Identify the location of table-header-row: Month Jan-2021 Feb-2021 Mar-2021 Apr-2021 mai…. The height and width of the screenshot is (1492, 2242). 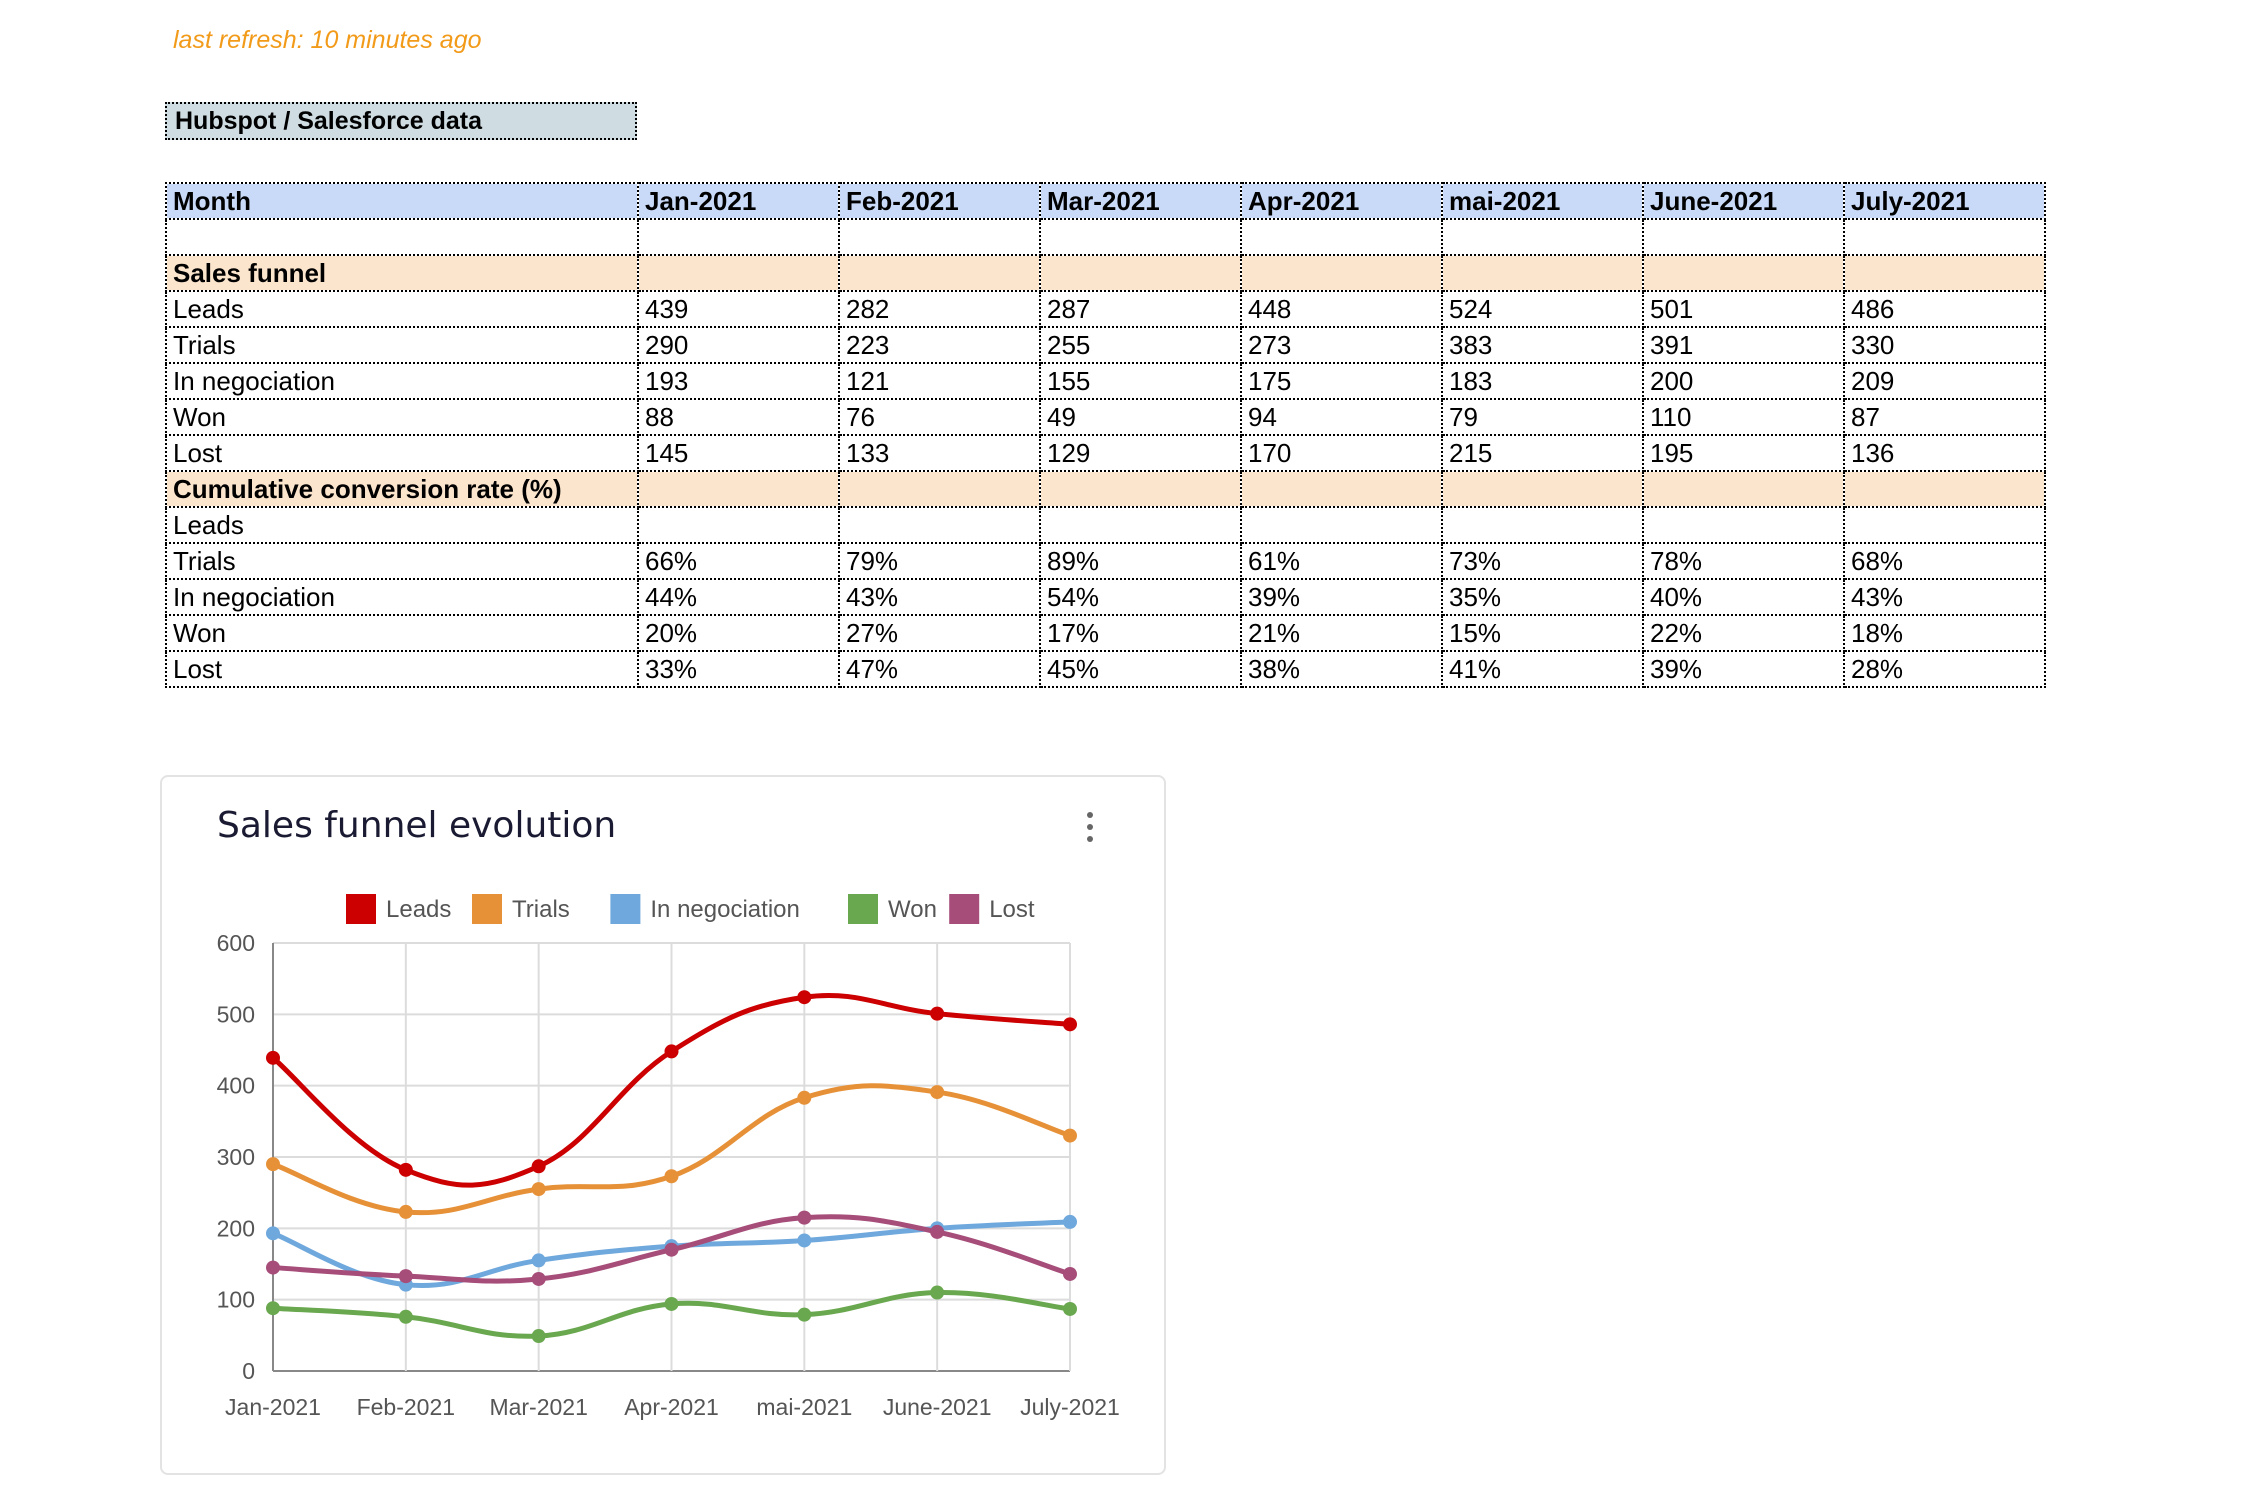
(1105, 201).